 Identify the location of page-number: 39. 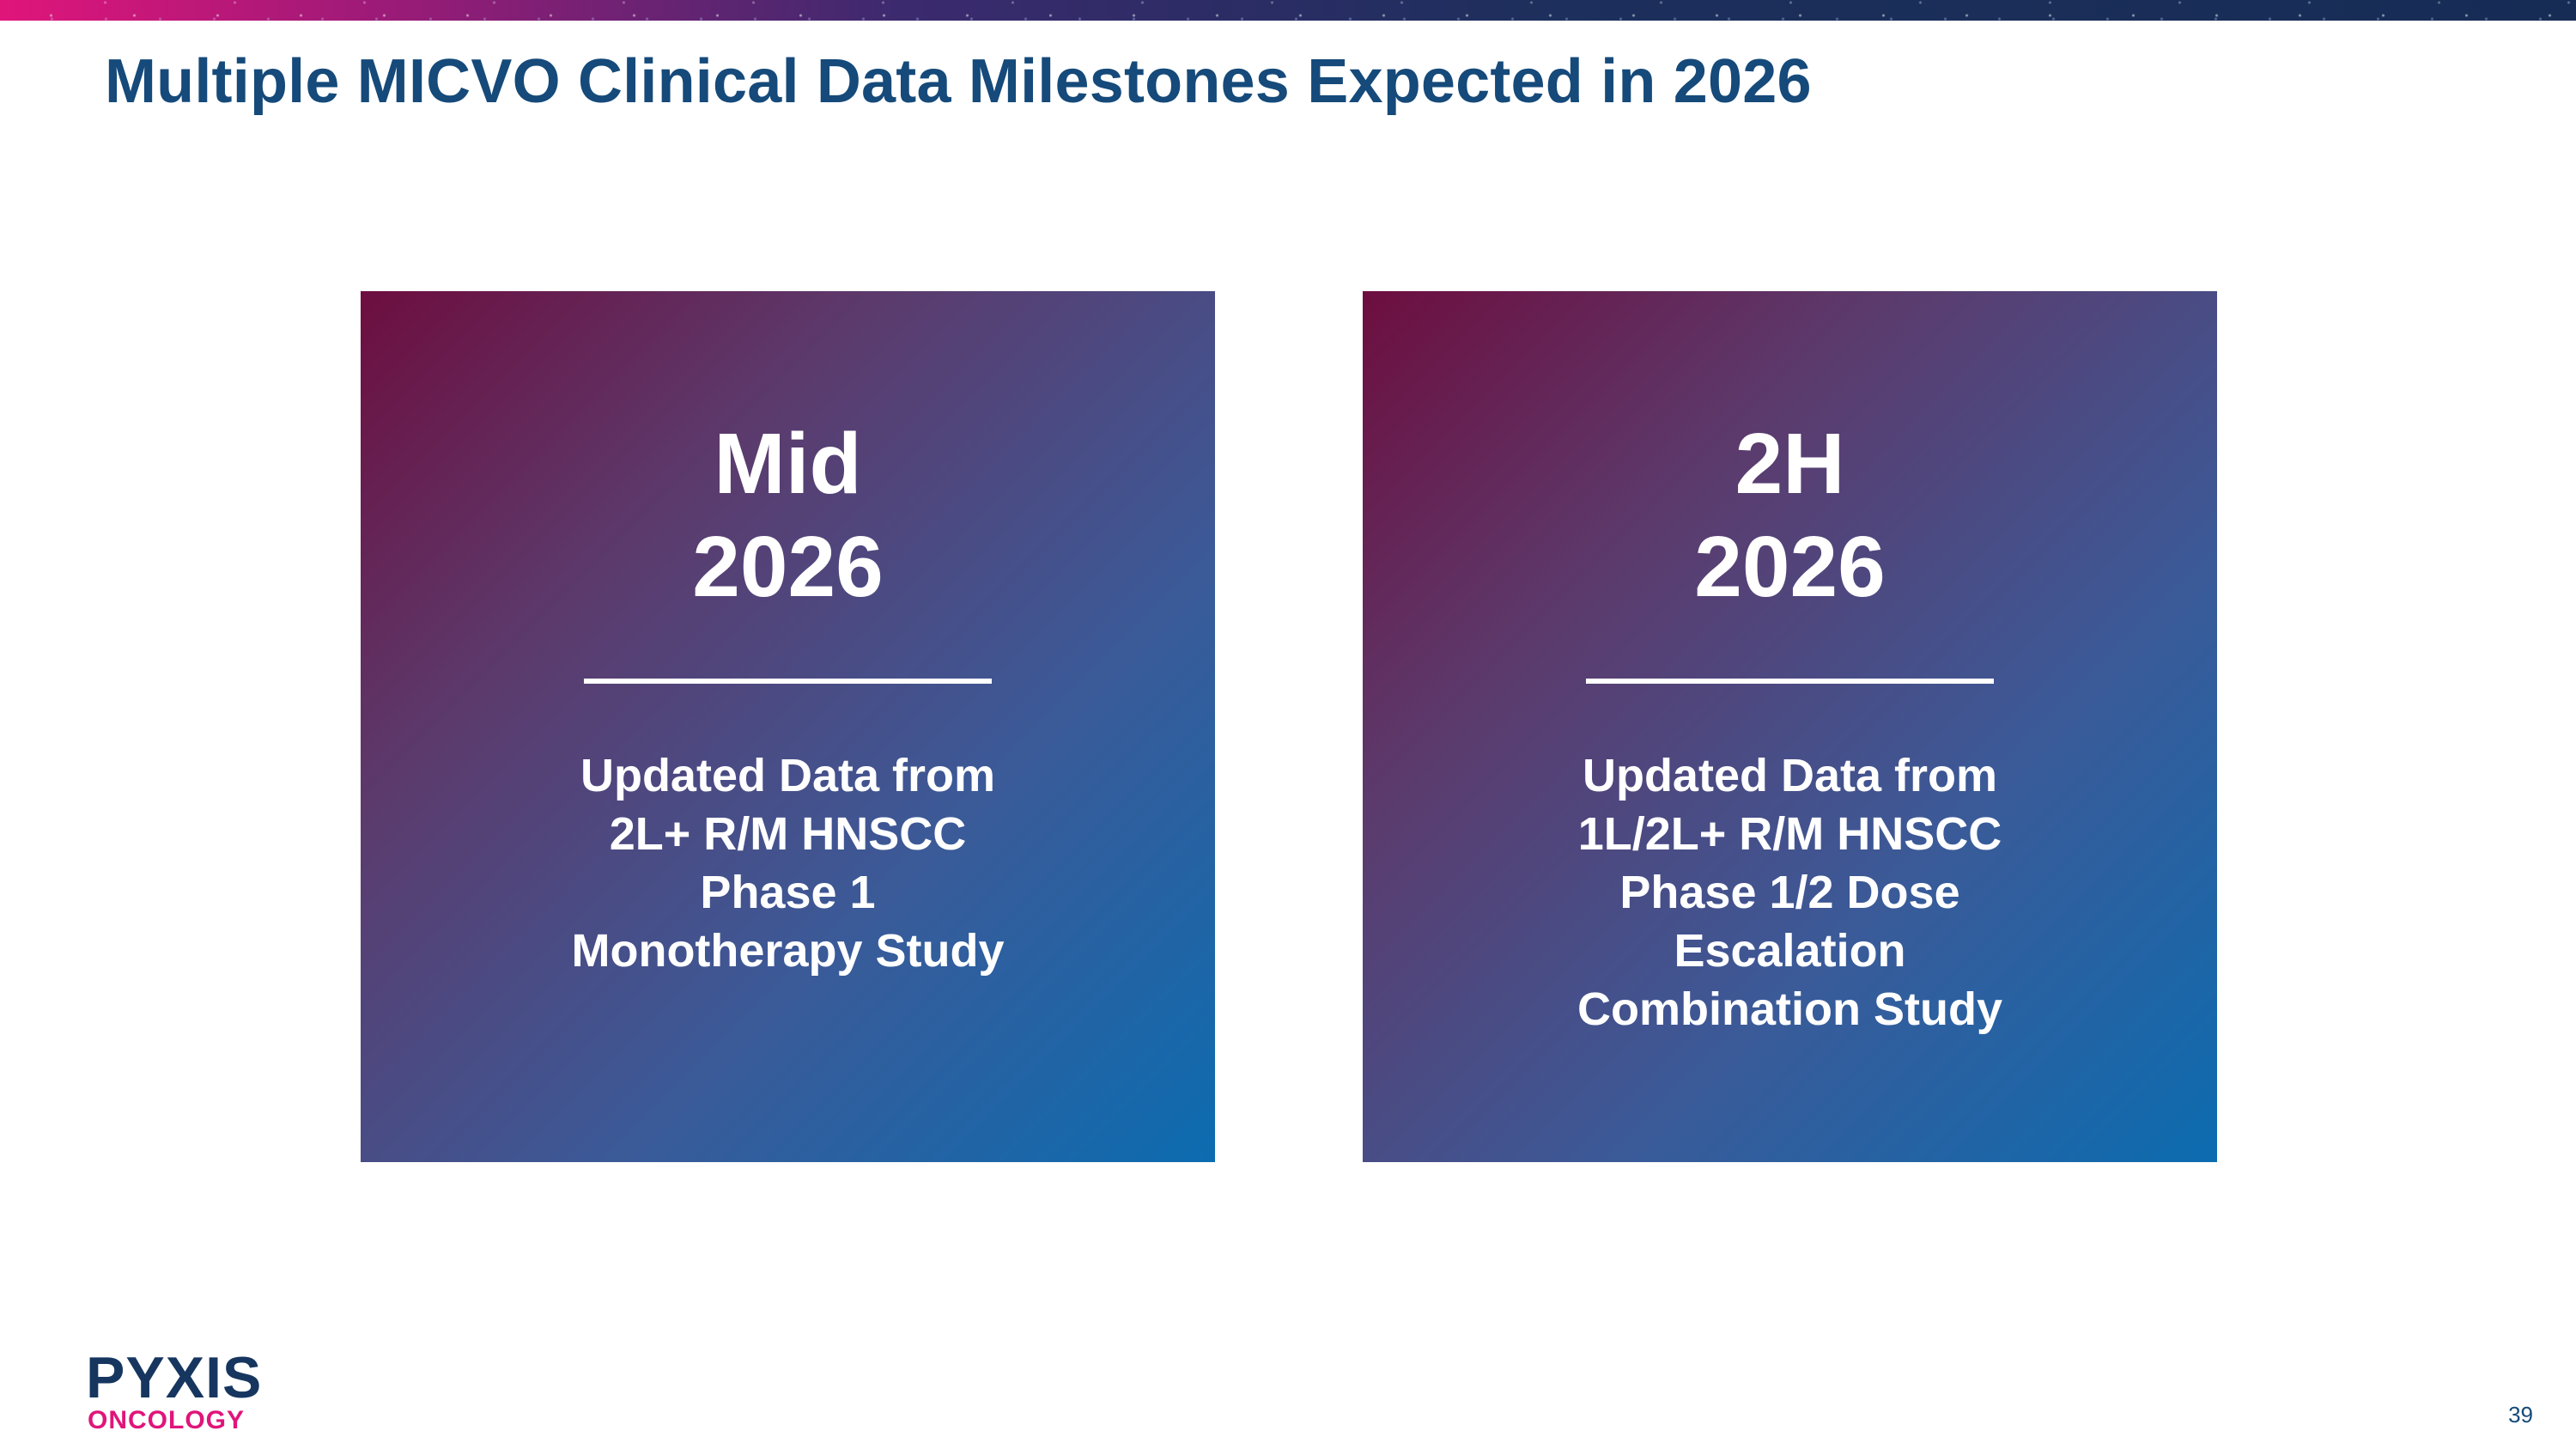
(2521, 1415).